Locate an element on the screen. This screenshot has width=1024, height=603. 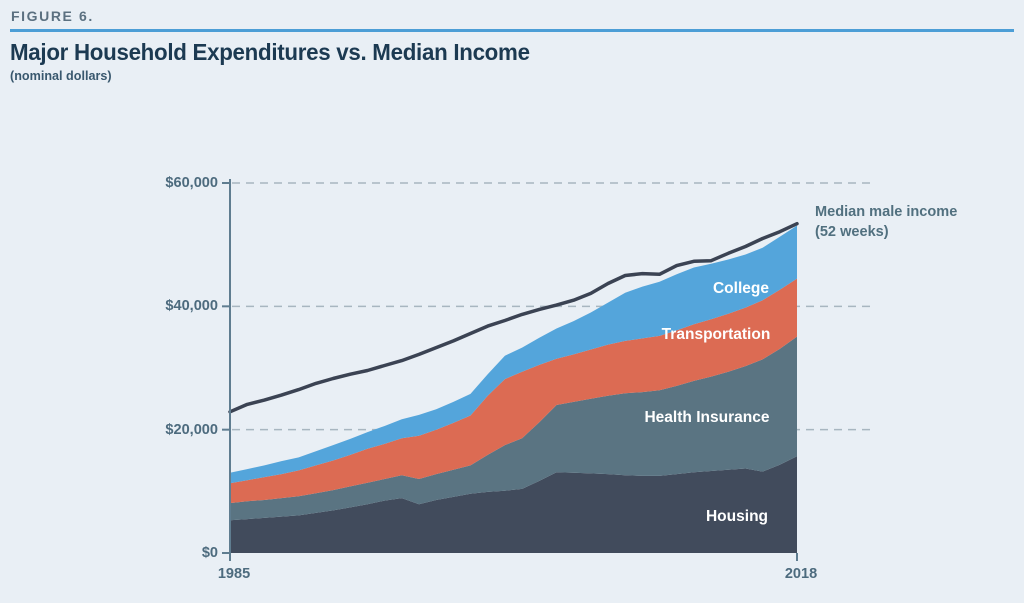
y-tick-label-40000: $40,000 is located at coordinates (191, 306).